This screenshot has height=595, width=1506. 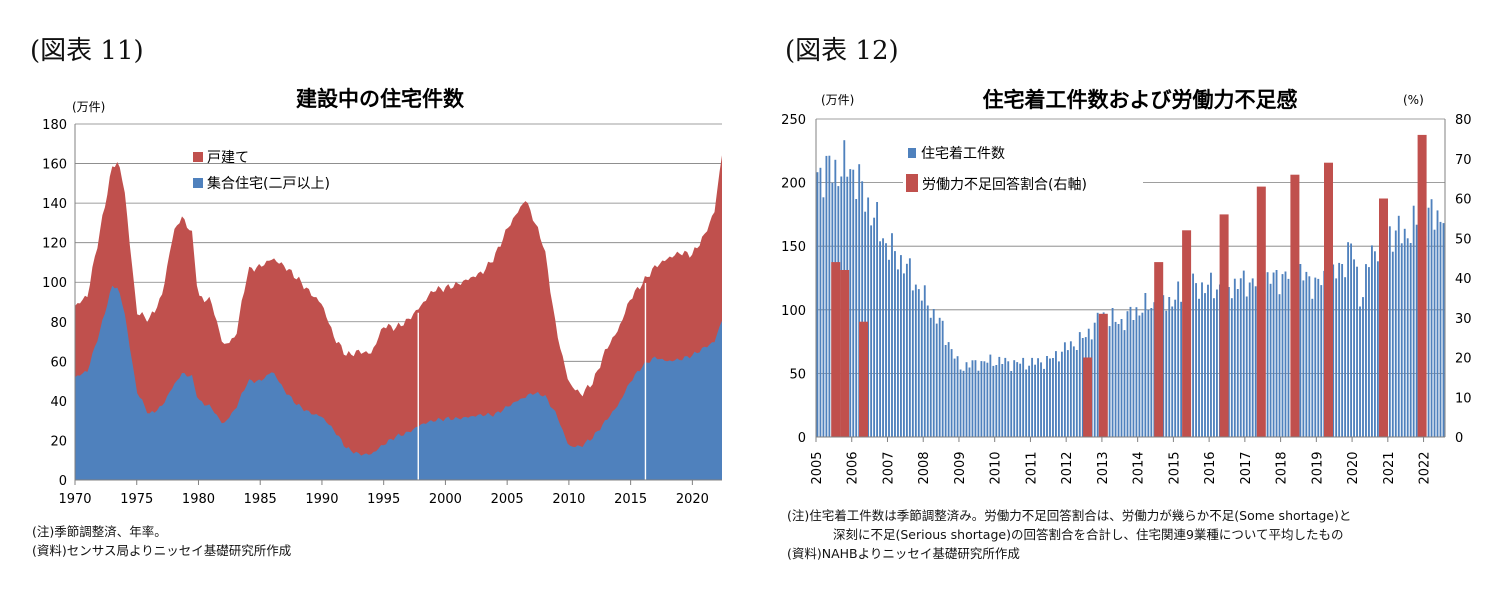 What do you see at coordinates (912, 183) in the screenshot?
I see `legend-swatch-labor-shortage` at bounding box center [912, 183].